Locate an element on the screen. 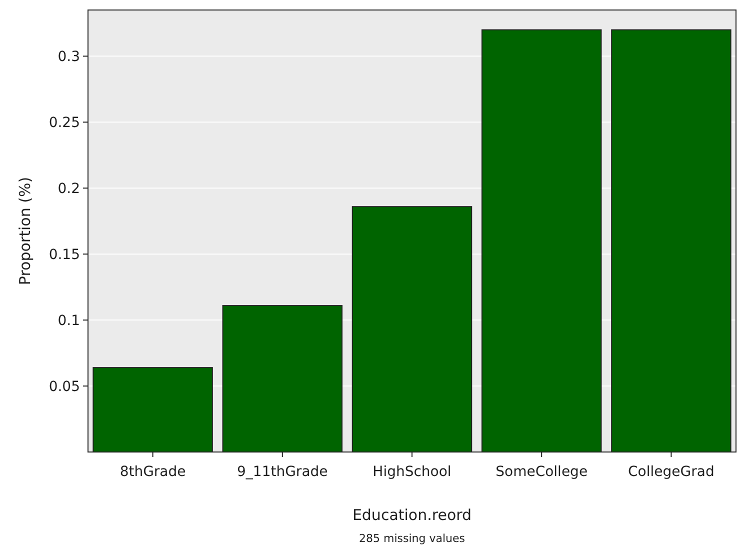 This screenshot has width=738, height=548. y-tick-label: 0.25 is located at coordinates (64, 123).